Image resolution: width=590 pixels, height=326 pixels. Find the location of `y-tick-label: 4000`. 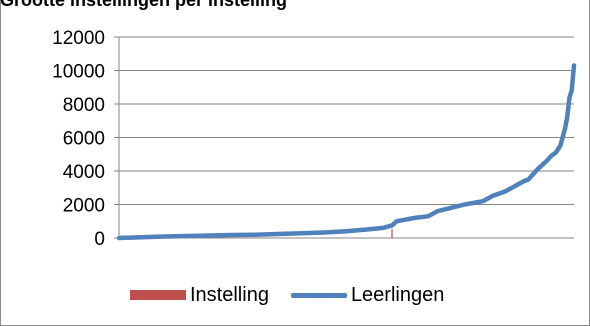

y-tick-label: 4000 is located at coordinates (84, 172).